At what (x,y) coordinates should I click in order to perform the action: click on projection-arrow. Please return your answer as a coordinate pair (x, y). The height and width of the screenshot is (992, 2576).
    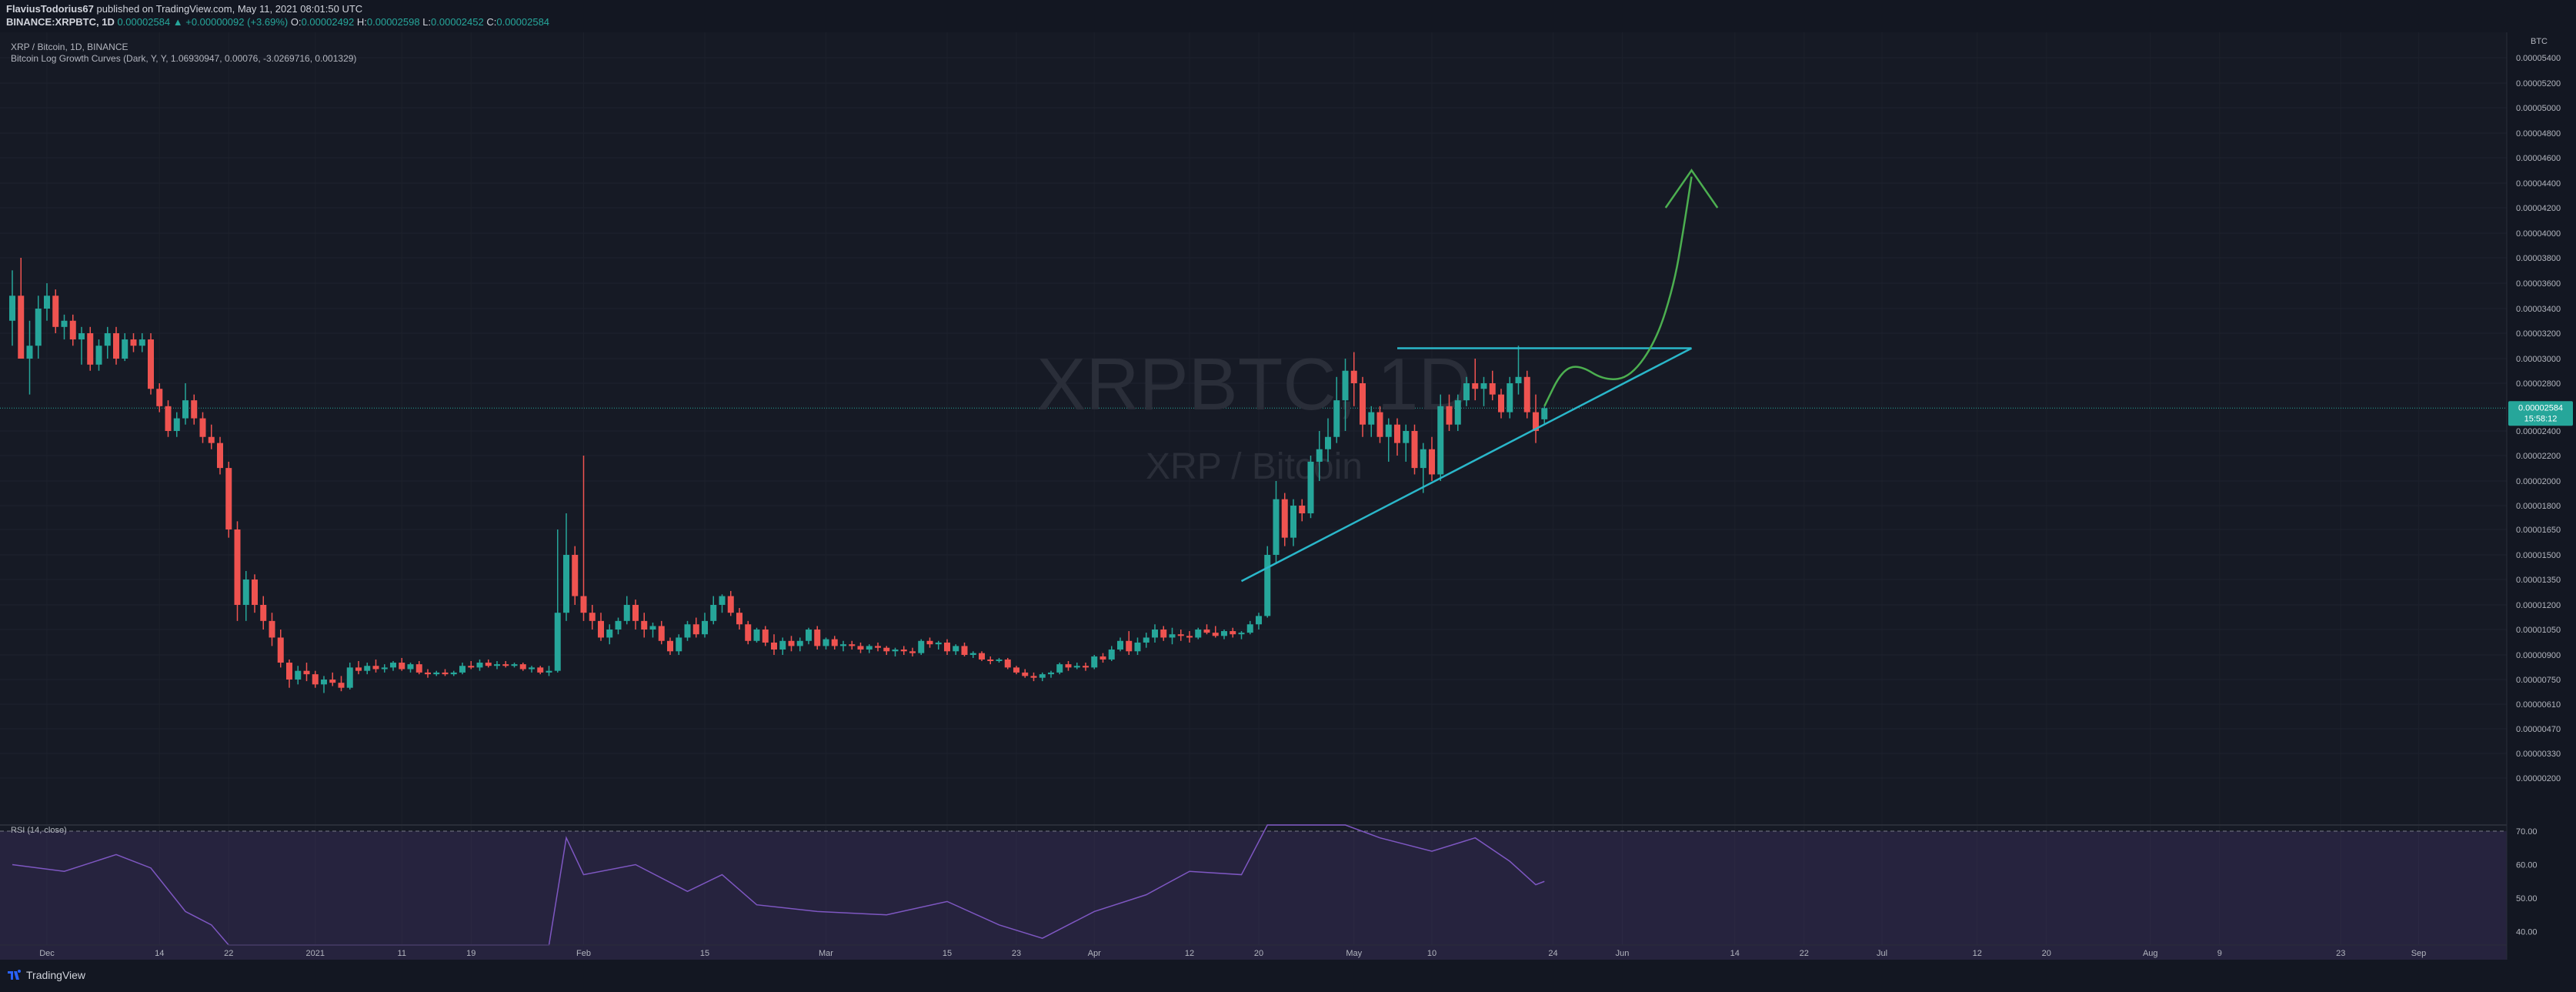
    Looking at the image, I should click on (1618, 291).